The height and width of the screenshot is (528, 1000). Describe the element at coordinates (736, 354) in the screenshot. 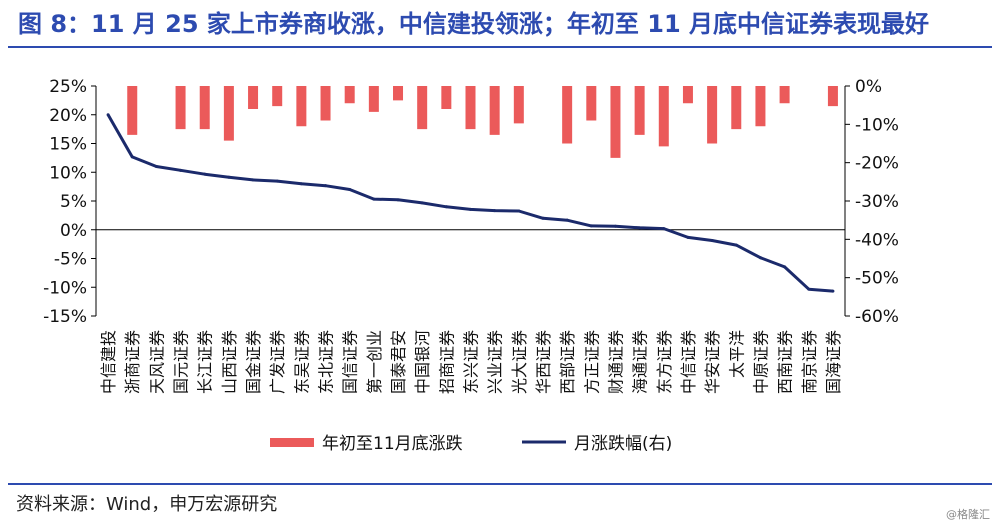

I see `x-tick-label: 太平洋` at that location.